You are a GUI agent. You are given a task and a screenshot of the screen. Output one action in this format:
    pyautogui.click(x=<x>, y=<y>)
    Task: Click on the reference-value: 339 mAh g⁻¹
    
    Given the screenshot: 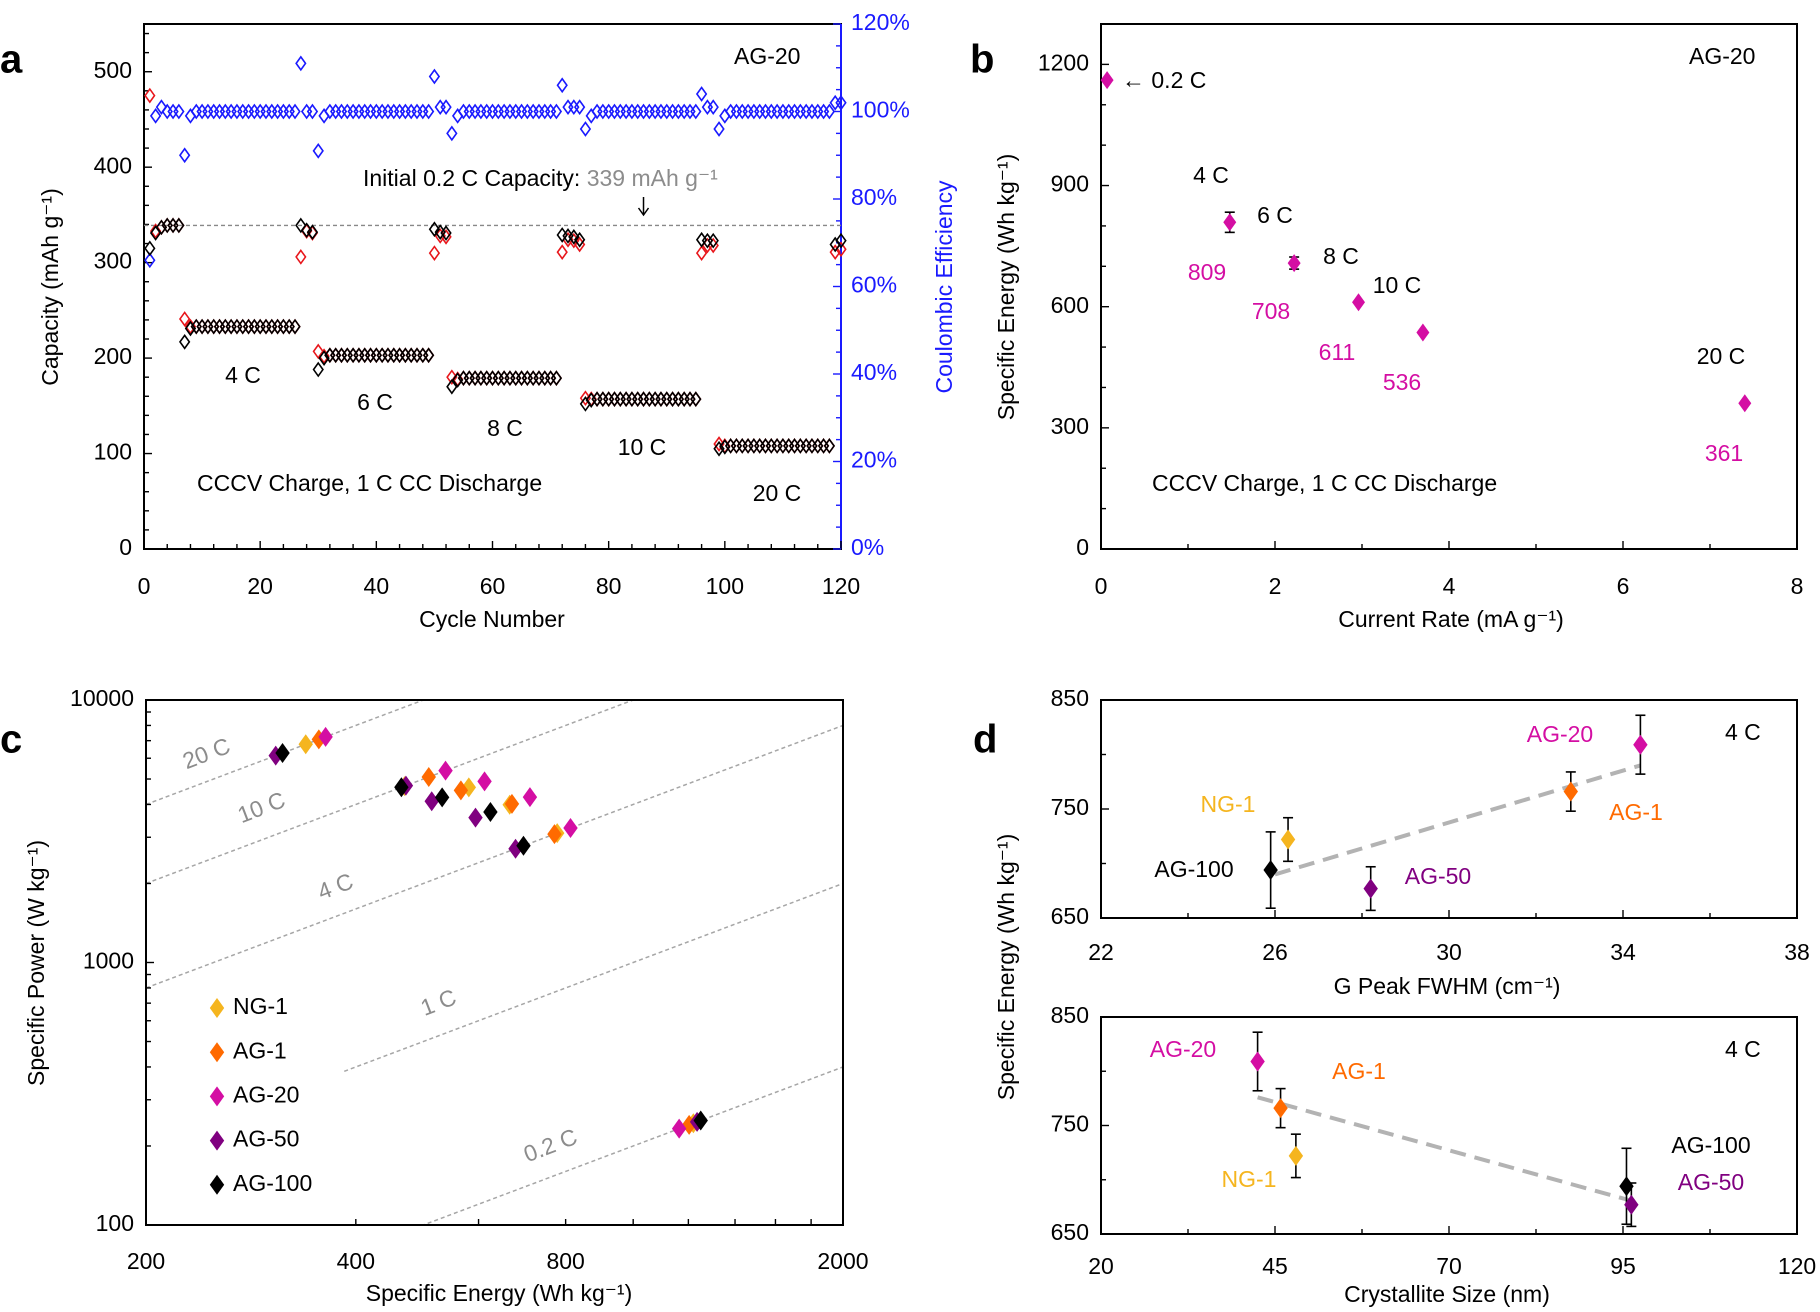 What is the action you would take?
    pyautogui.click(x=652, y=178)
    